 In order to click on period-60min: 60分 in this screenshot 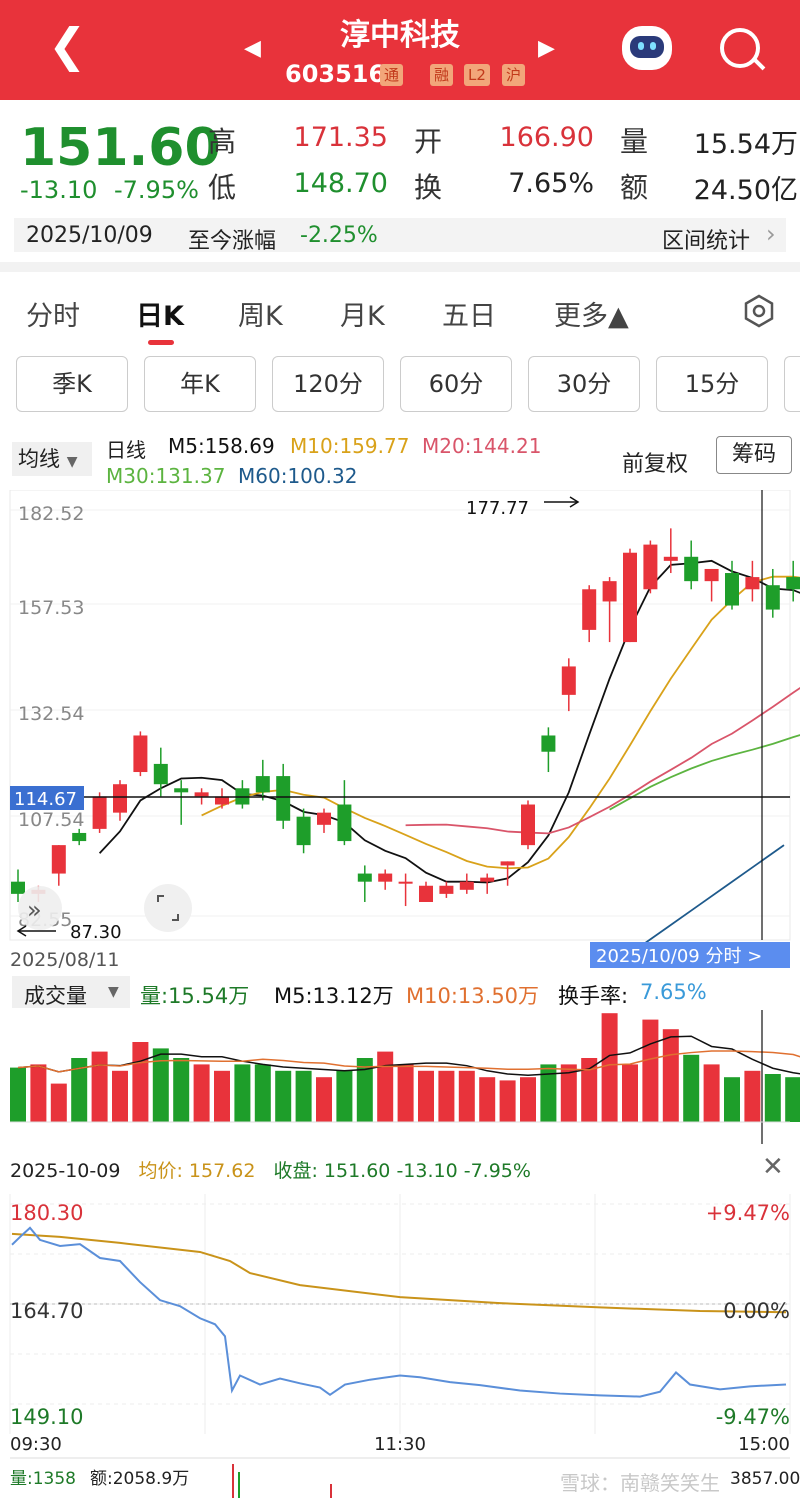, I will do `click(456, 384)`.